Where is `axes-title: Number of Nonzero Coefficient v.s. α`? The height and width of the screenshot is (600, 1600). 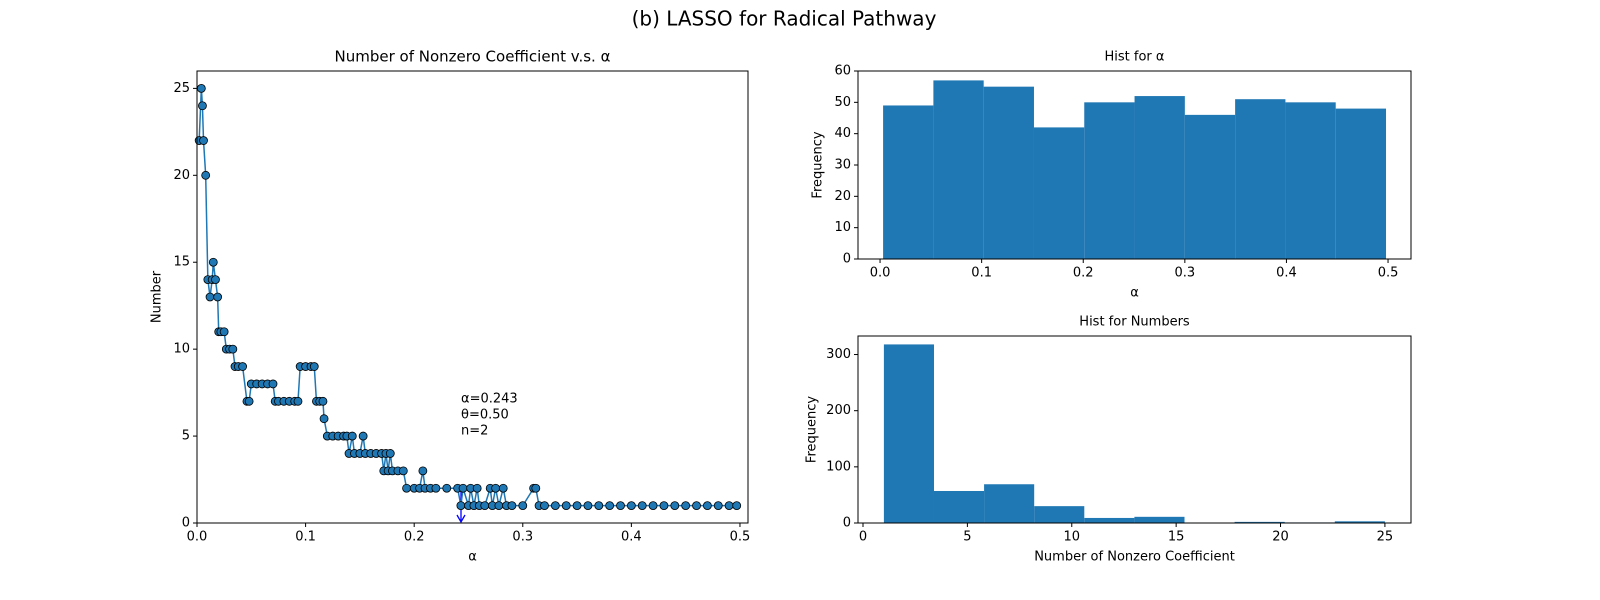 axes-title: Number of Nonzero Coefficient v.s. α is located at coordinates (473, 57).